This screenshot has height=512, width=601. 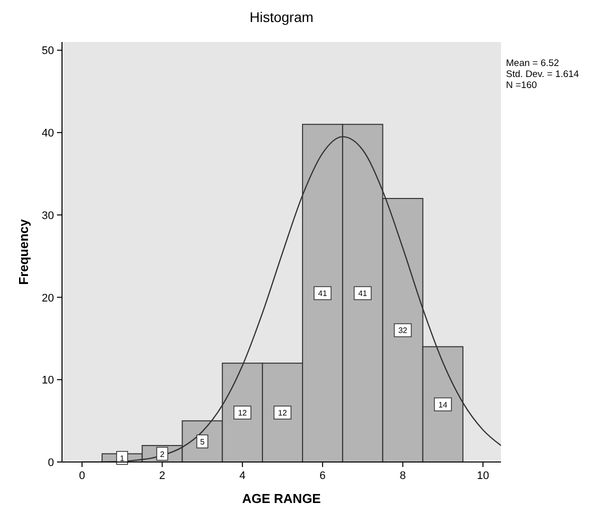 I want to click on y-tick-label: 0, so click(x=51, y=463).